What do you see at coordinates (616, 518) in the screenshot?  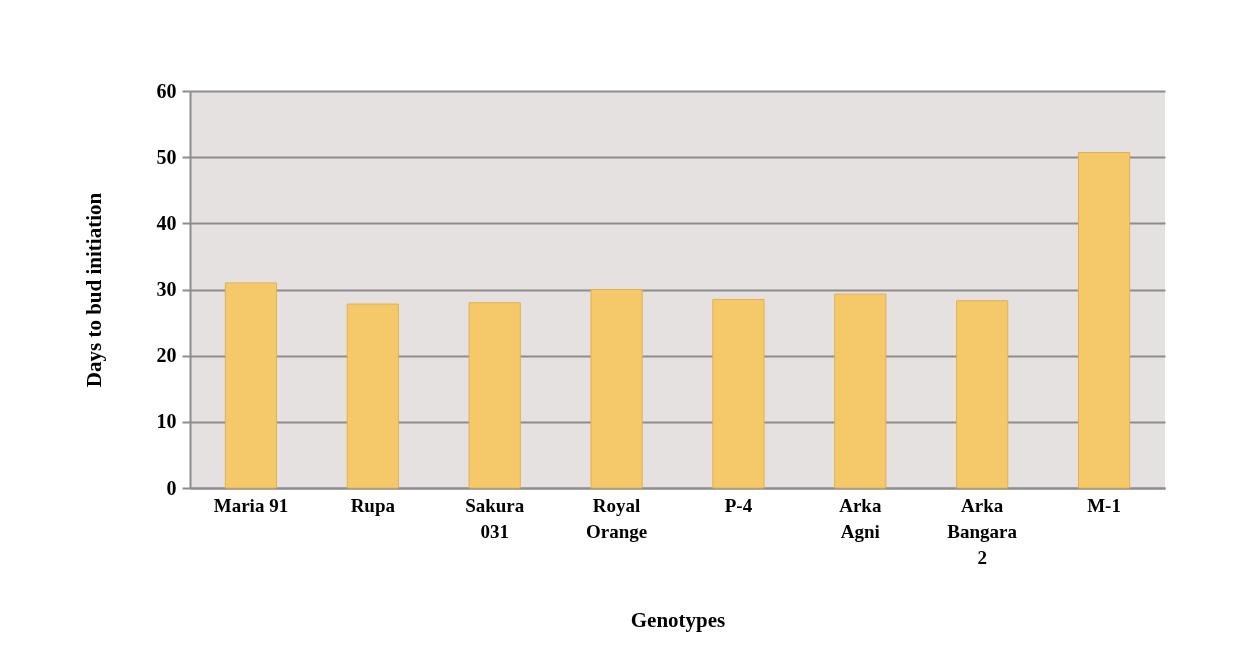 I see `x-tick-label: Royal Orange` at bounding box center [616, 518].